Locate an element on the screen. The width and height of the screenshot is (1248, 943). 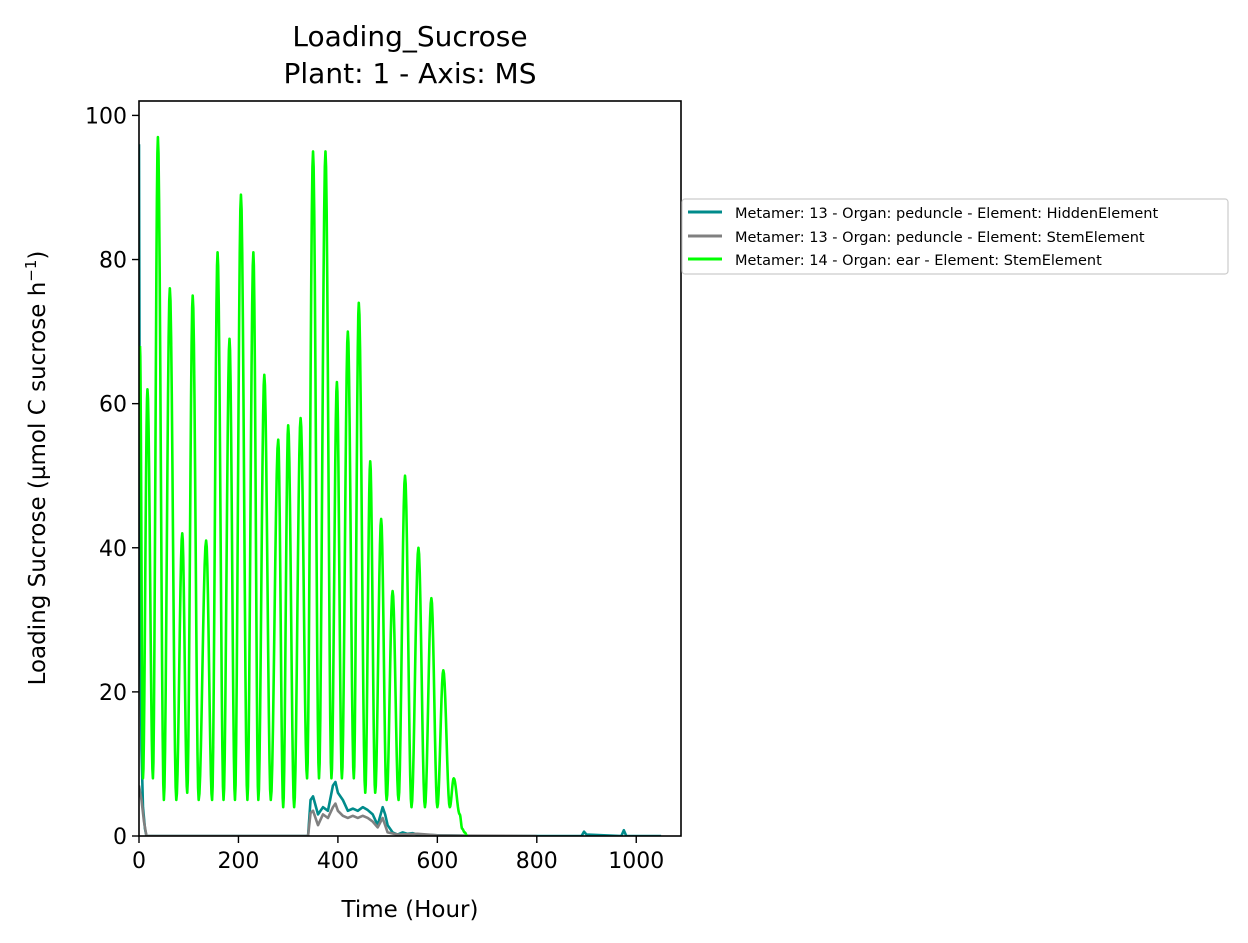
chart-subtitle: Plant: 1 - Axis: MS is located at coordinates (410, 73).